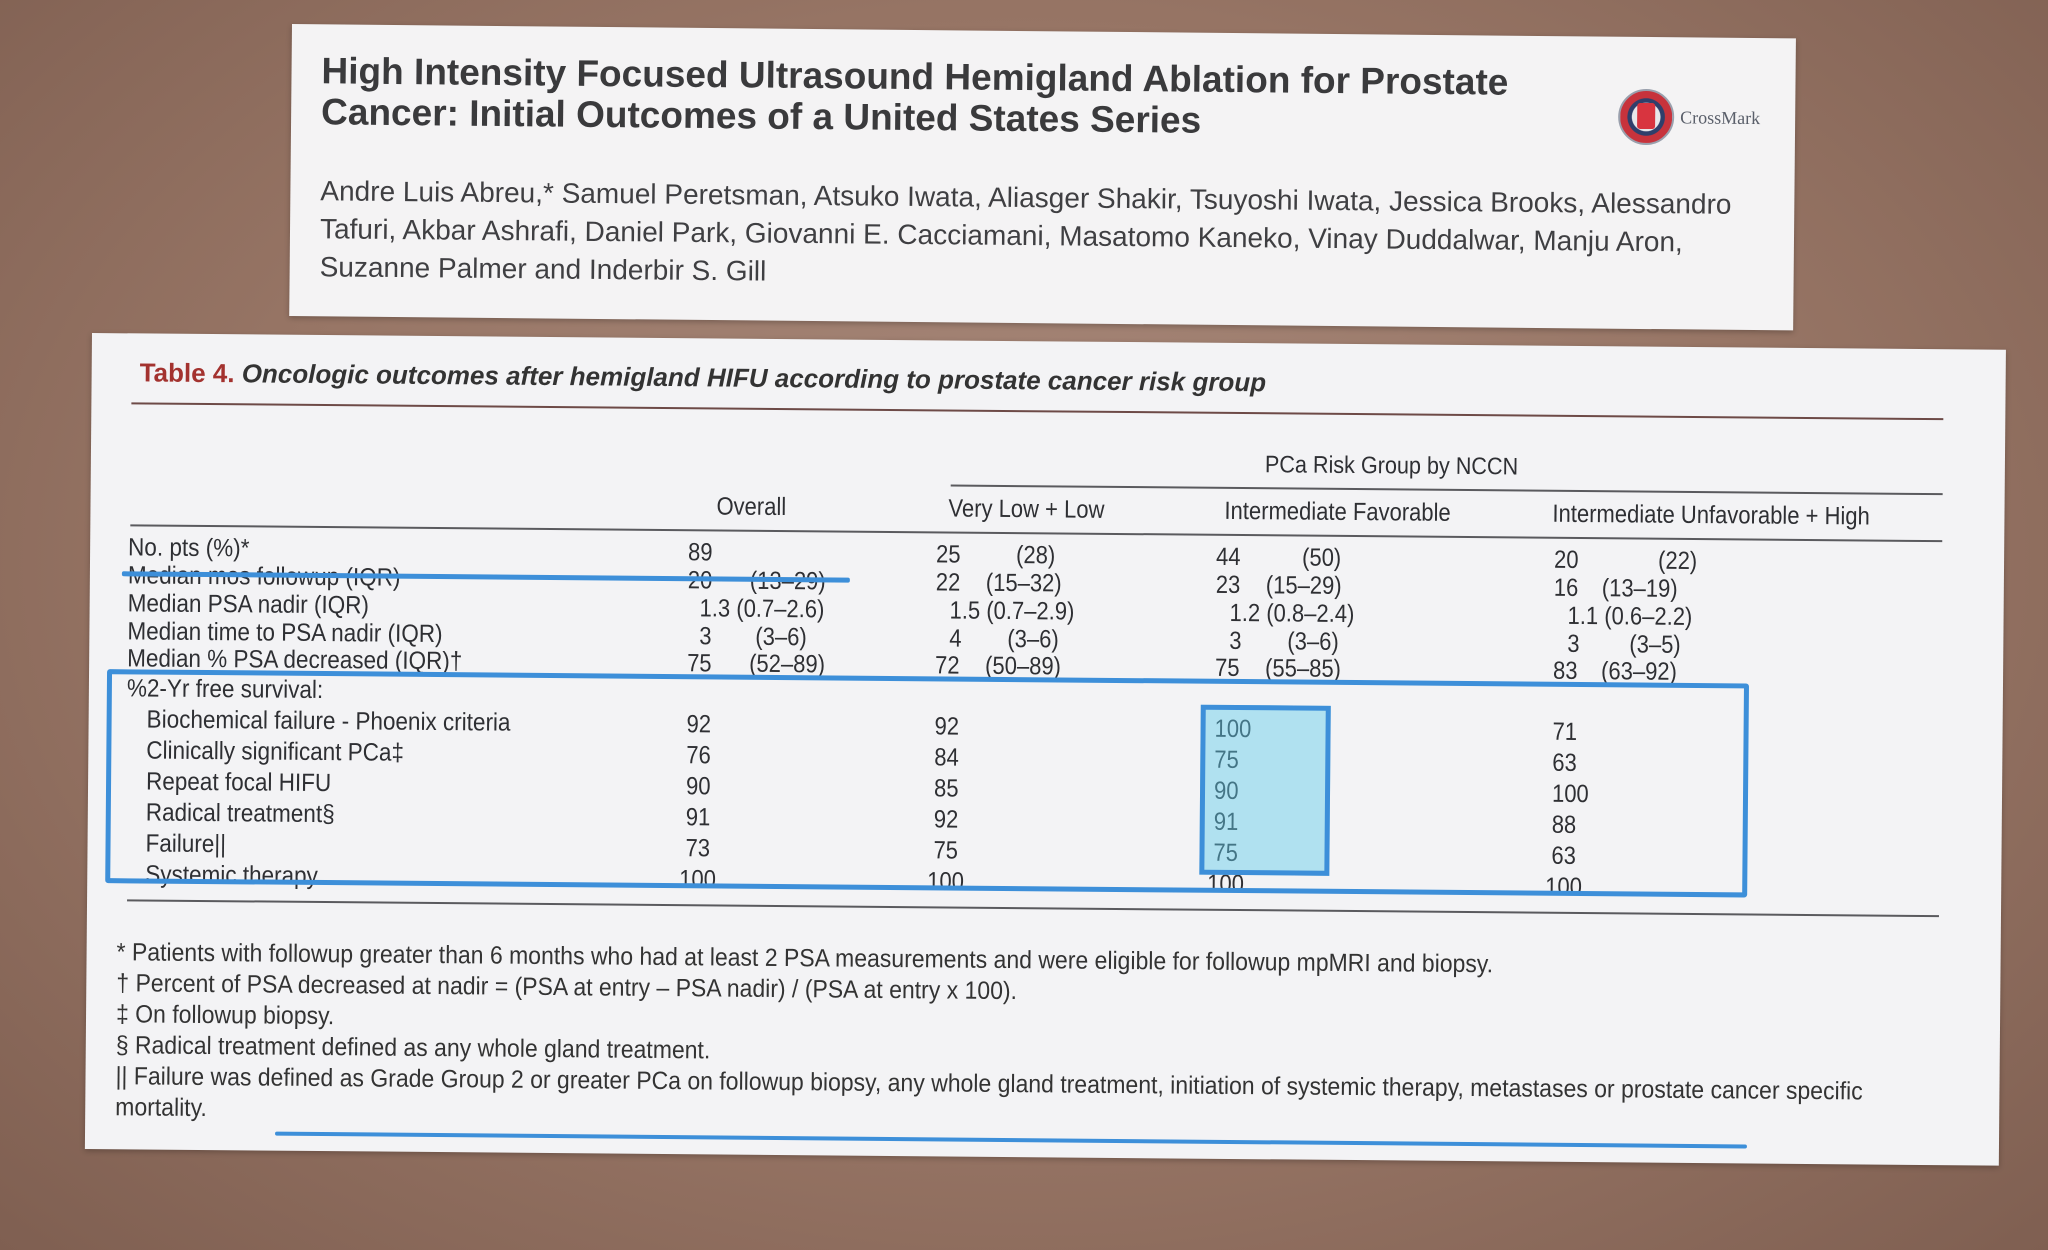  Describe the element at coordinates (189, 548) in the screenshot. I see `row-label-no-pts: No. pts (%)*` at that location.